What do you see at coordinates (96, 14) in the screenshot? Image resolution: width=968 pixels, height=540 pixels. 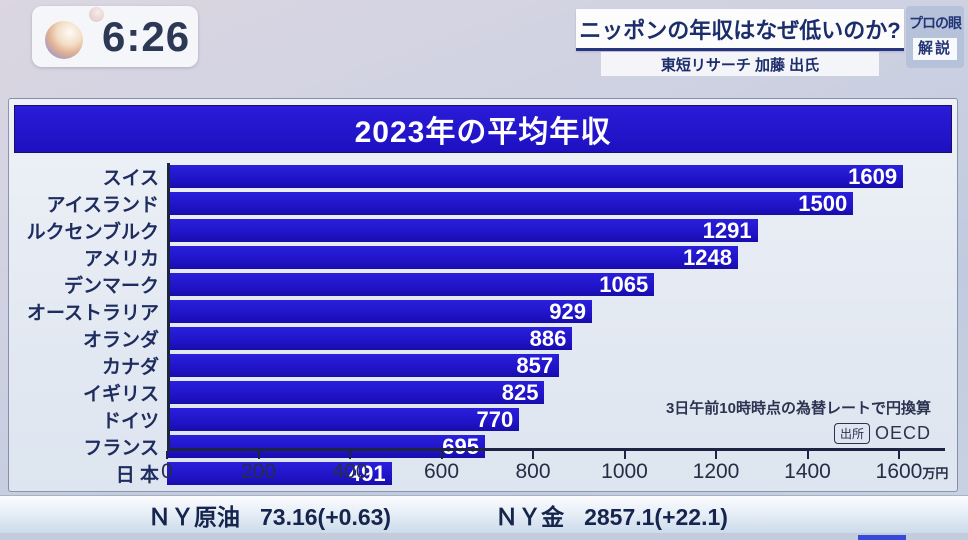 I see `weather-small-moon-icon` at bounding box center [96, 14].